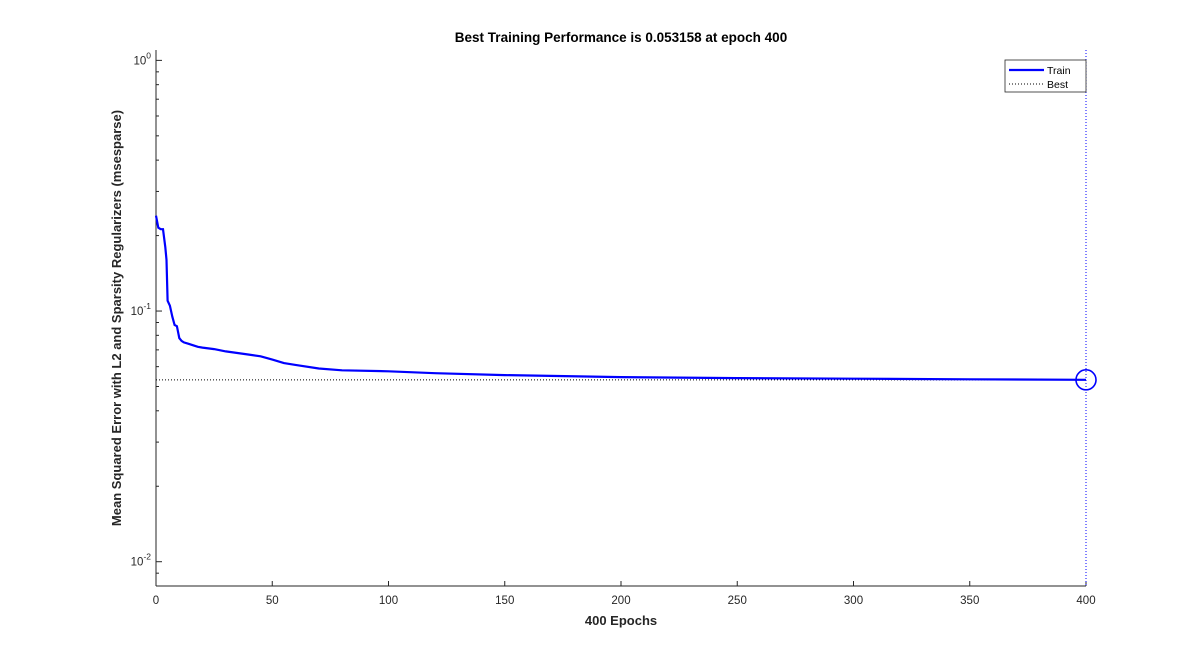 The width and height of the screenshot is (1200, 660). Describe the element at coordinates (272, 601) in the screenshot. I see `x-tick-label: 50` at that location.